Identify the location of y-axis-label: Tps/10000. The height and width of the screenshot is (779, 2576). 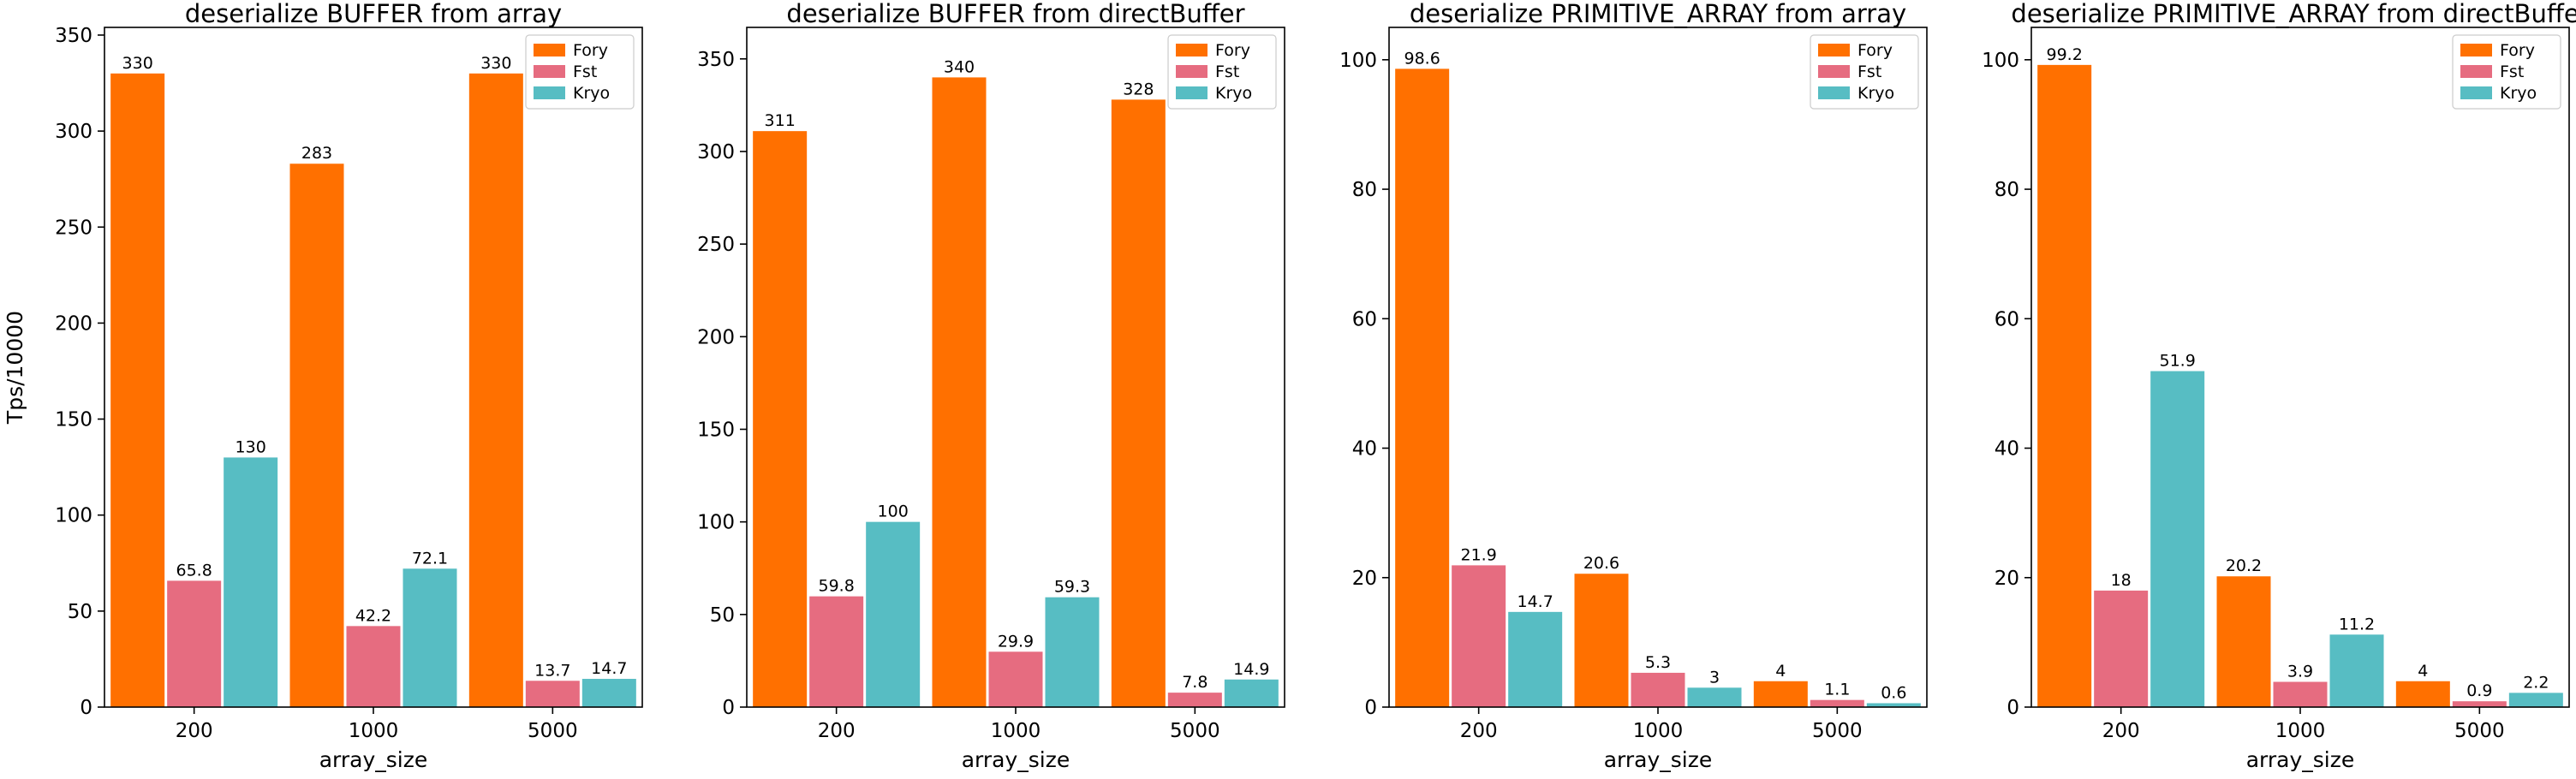
(15, 368).